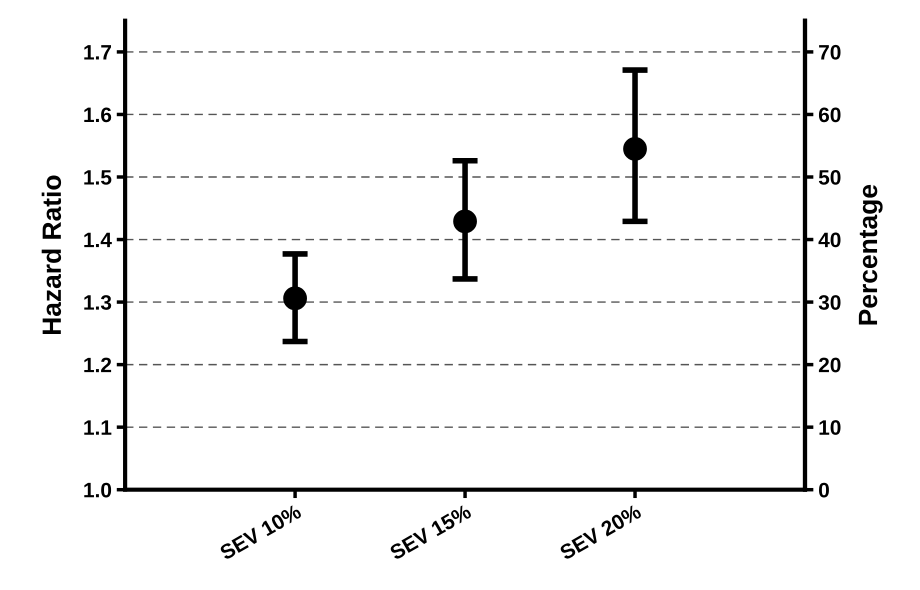 This screenshot has height=590, width=920. Describe the element at coordinates (829, 302) in the screenshot. I see `y2-tick-label: 30` at that location.